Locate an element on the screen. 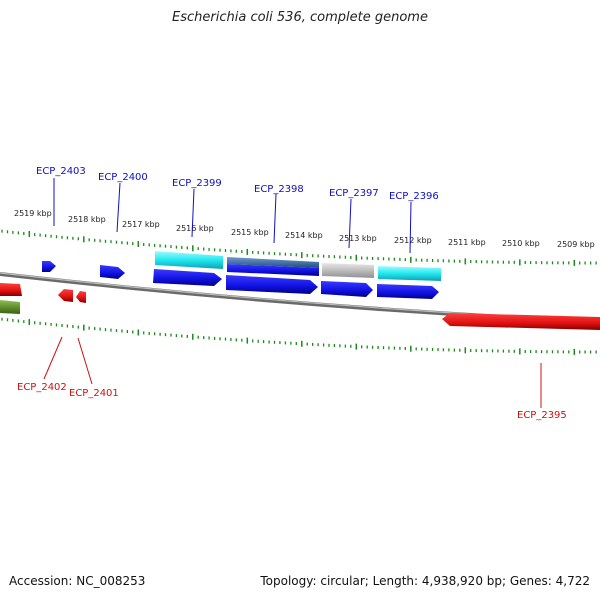  forward-features is located at coordinates (241, 275).